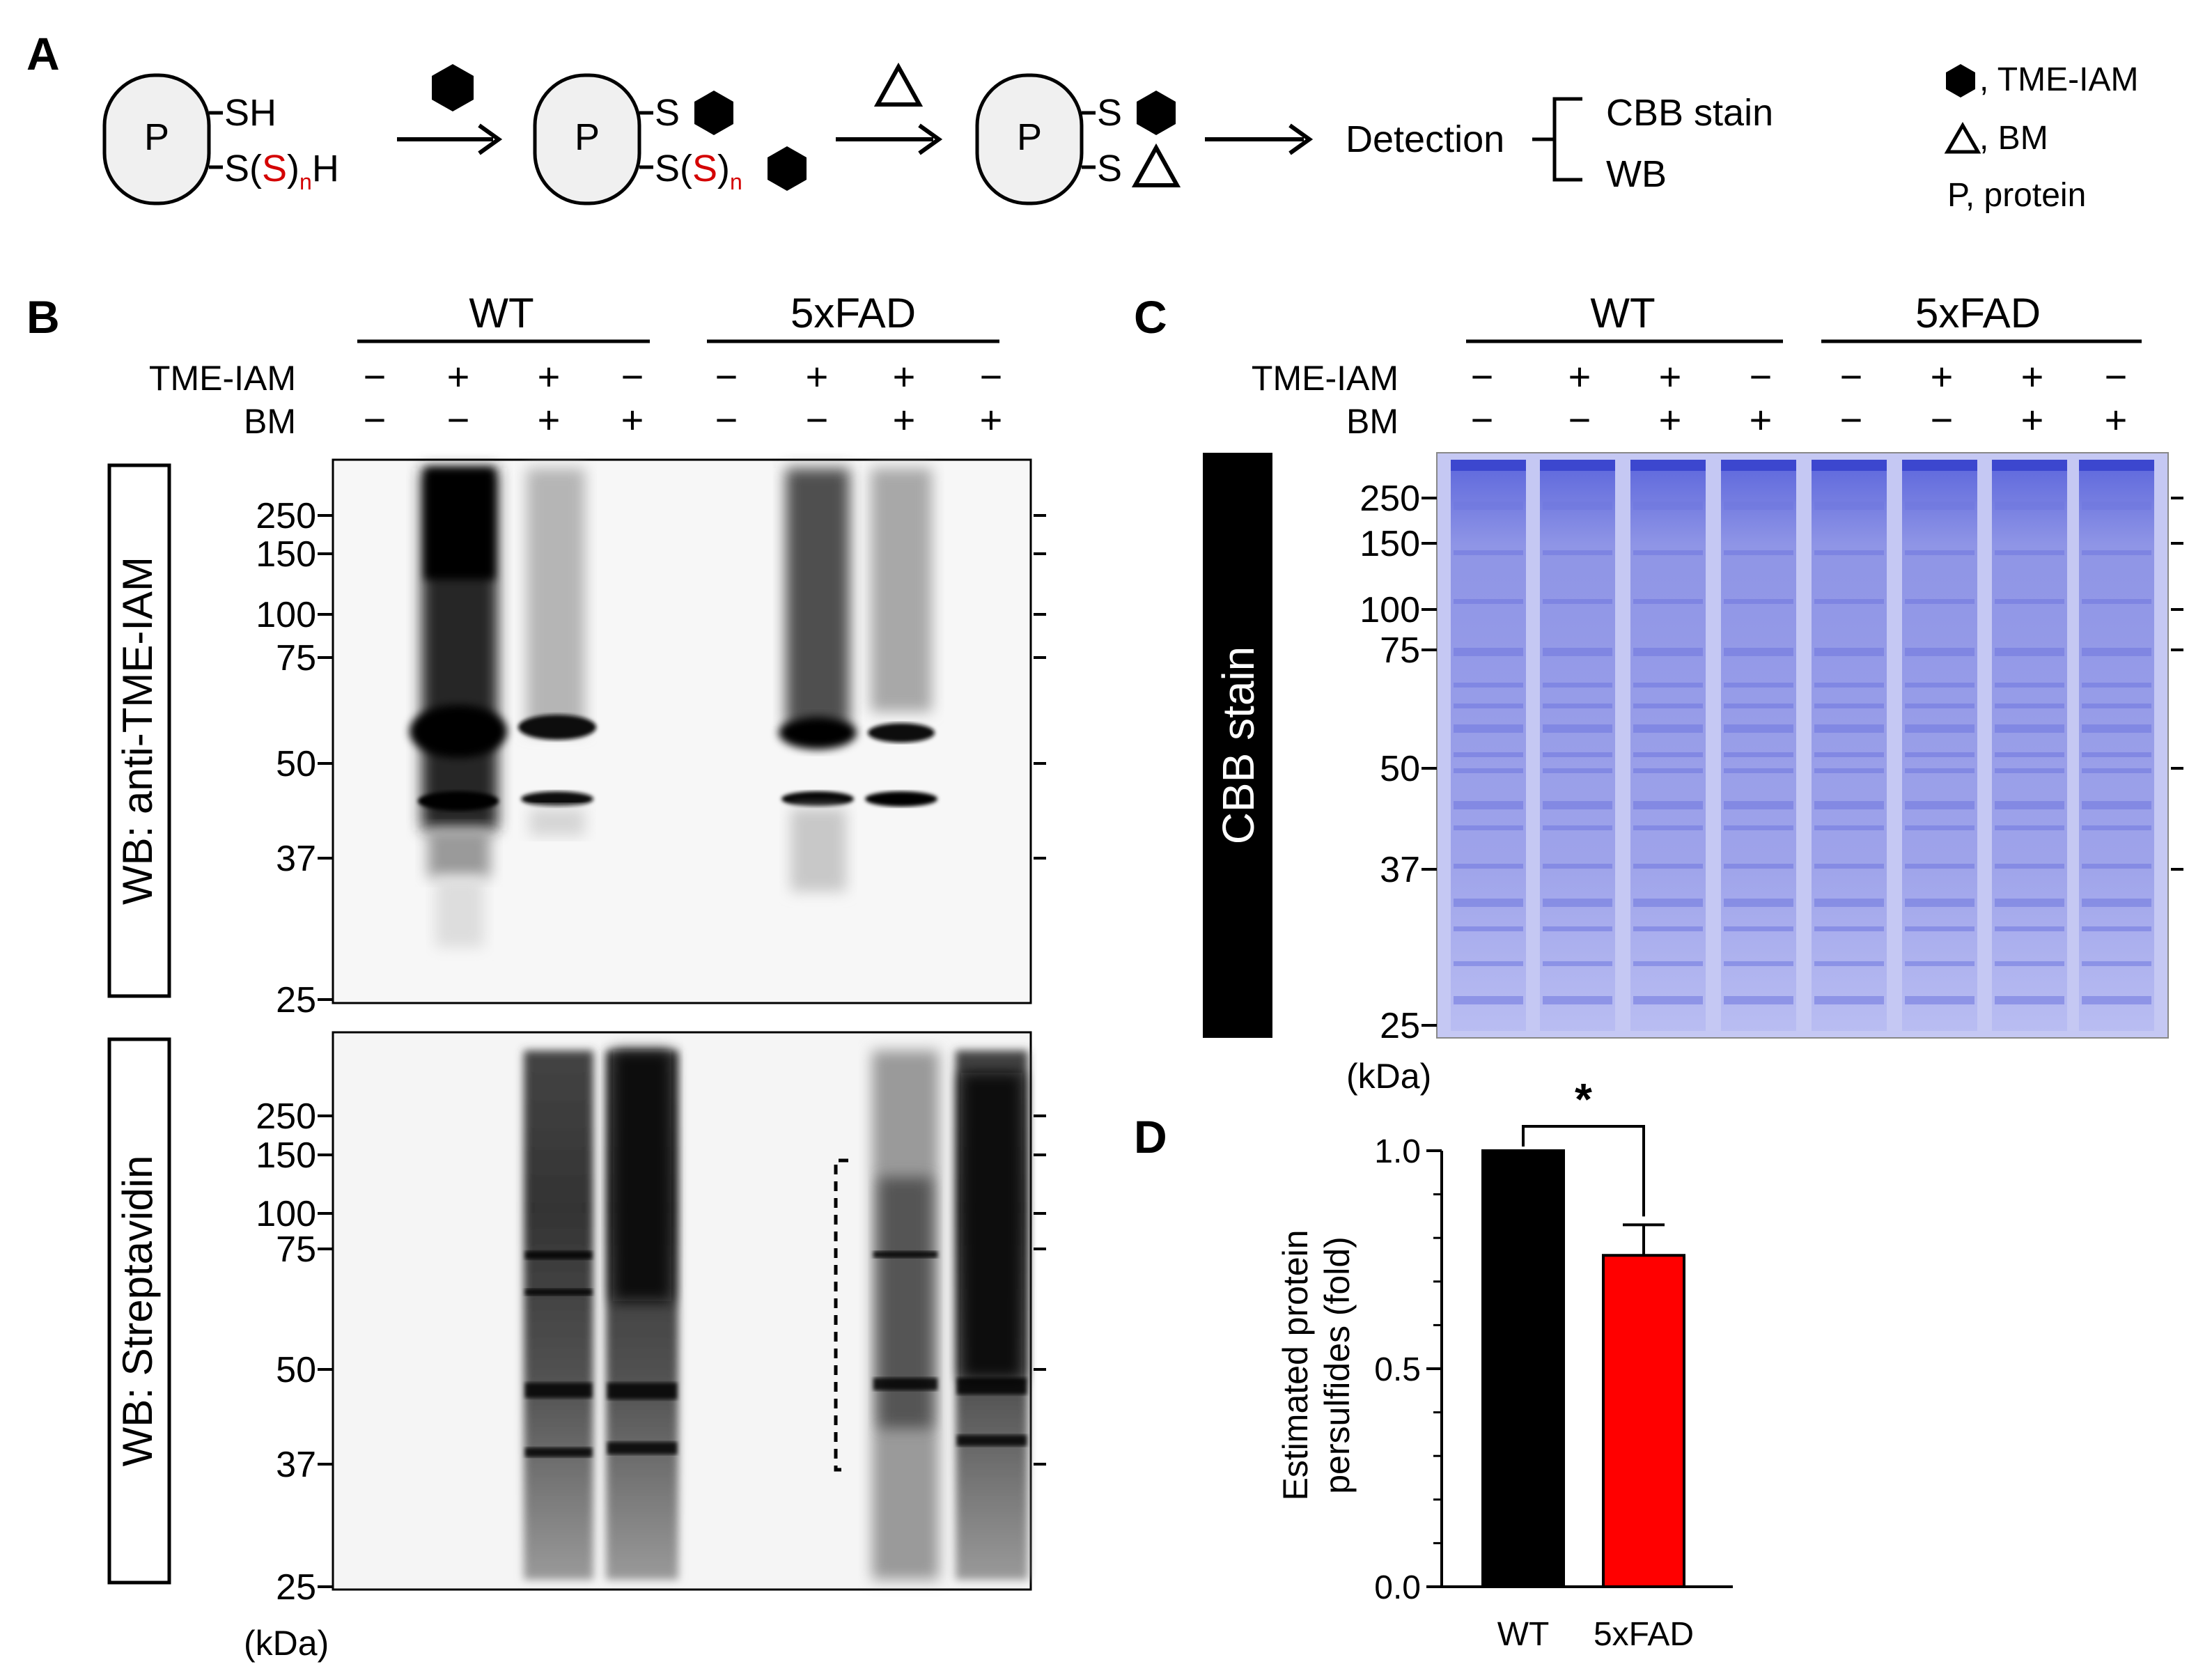 The image size is (2212, 1678). What do you see at coordinates (992, 420) in the screenshot?
I see `bm-sign: +` at bounding box center [992, 420].